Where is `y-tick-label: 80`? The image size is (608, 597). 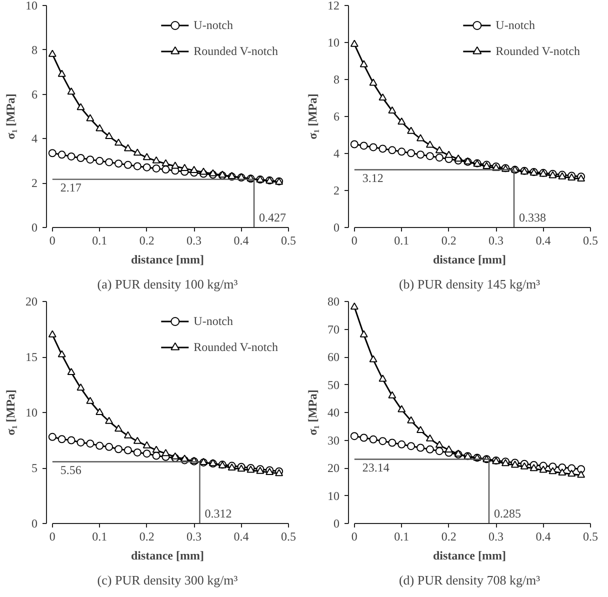 y-tick-label: 80 is located at coordinates (334, 301).